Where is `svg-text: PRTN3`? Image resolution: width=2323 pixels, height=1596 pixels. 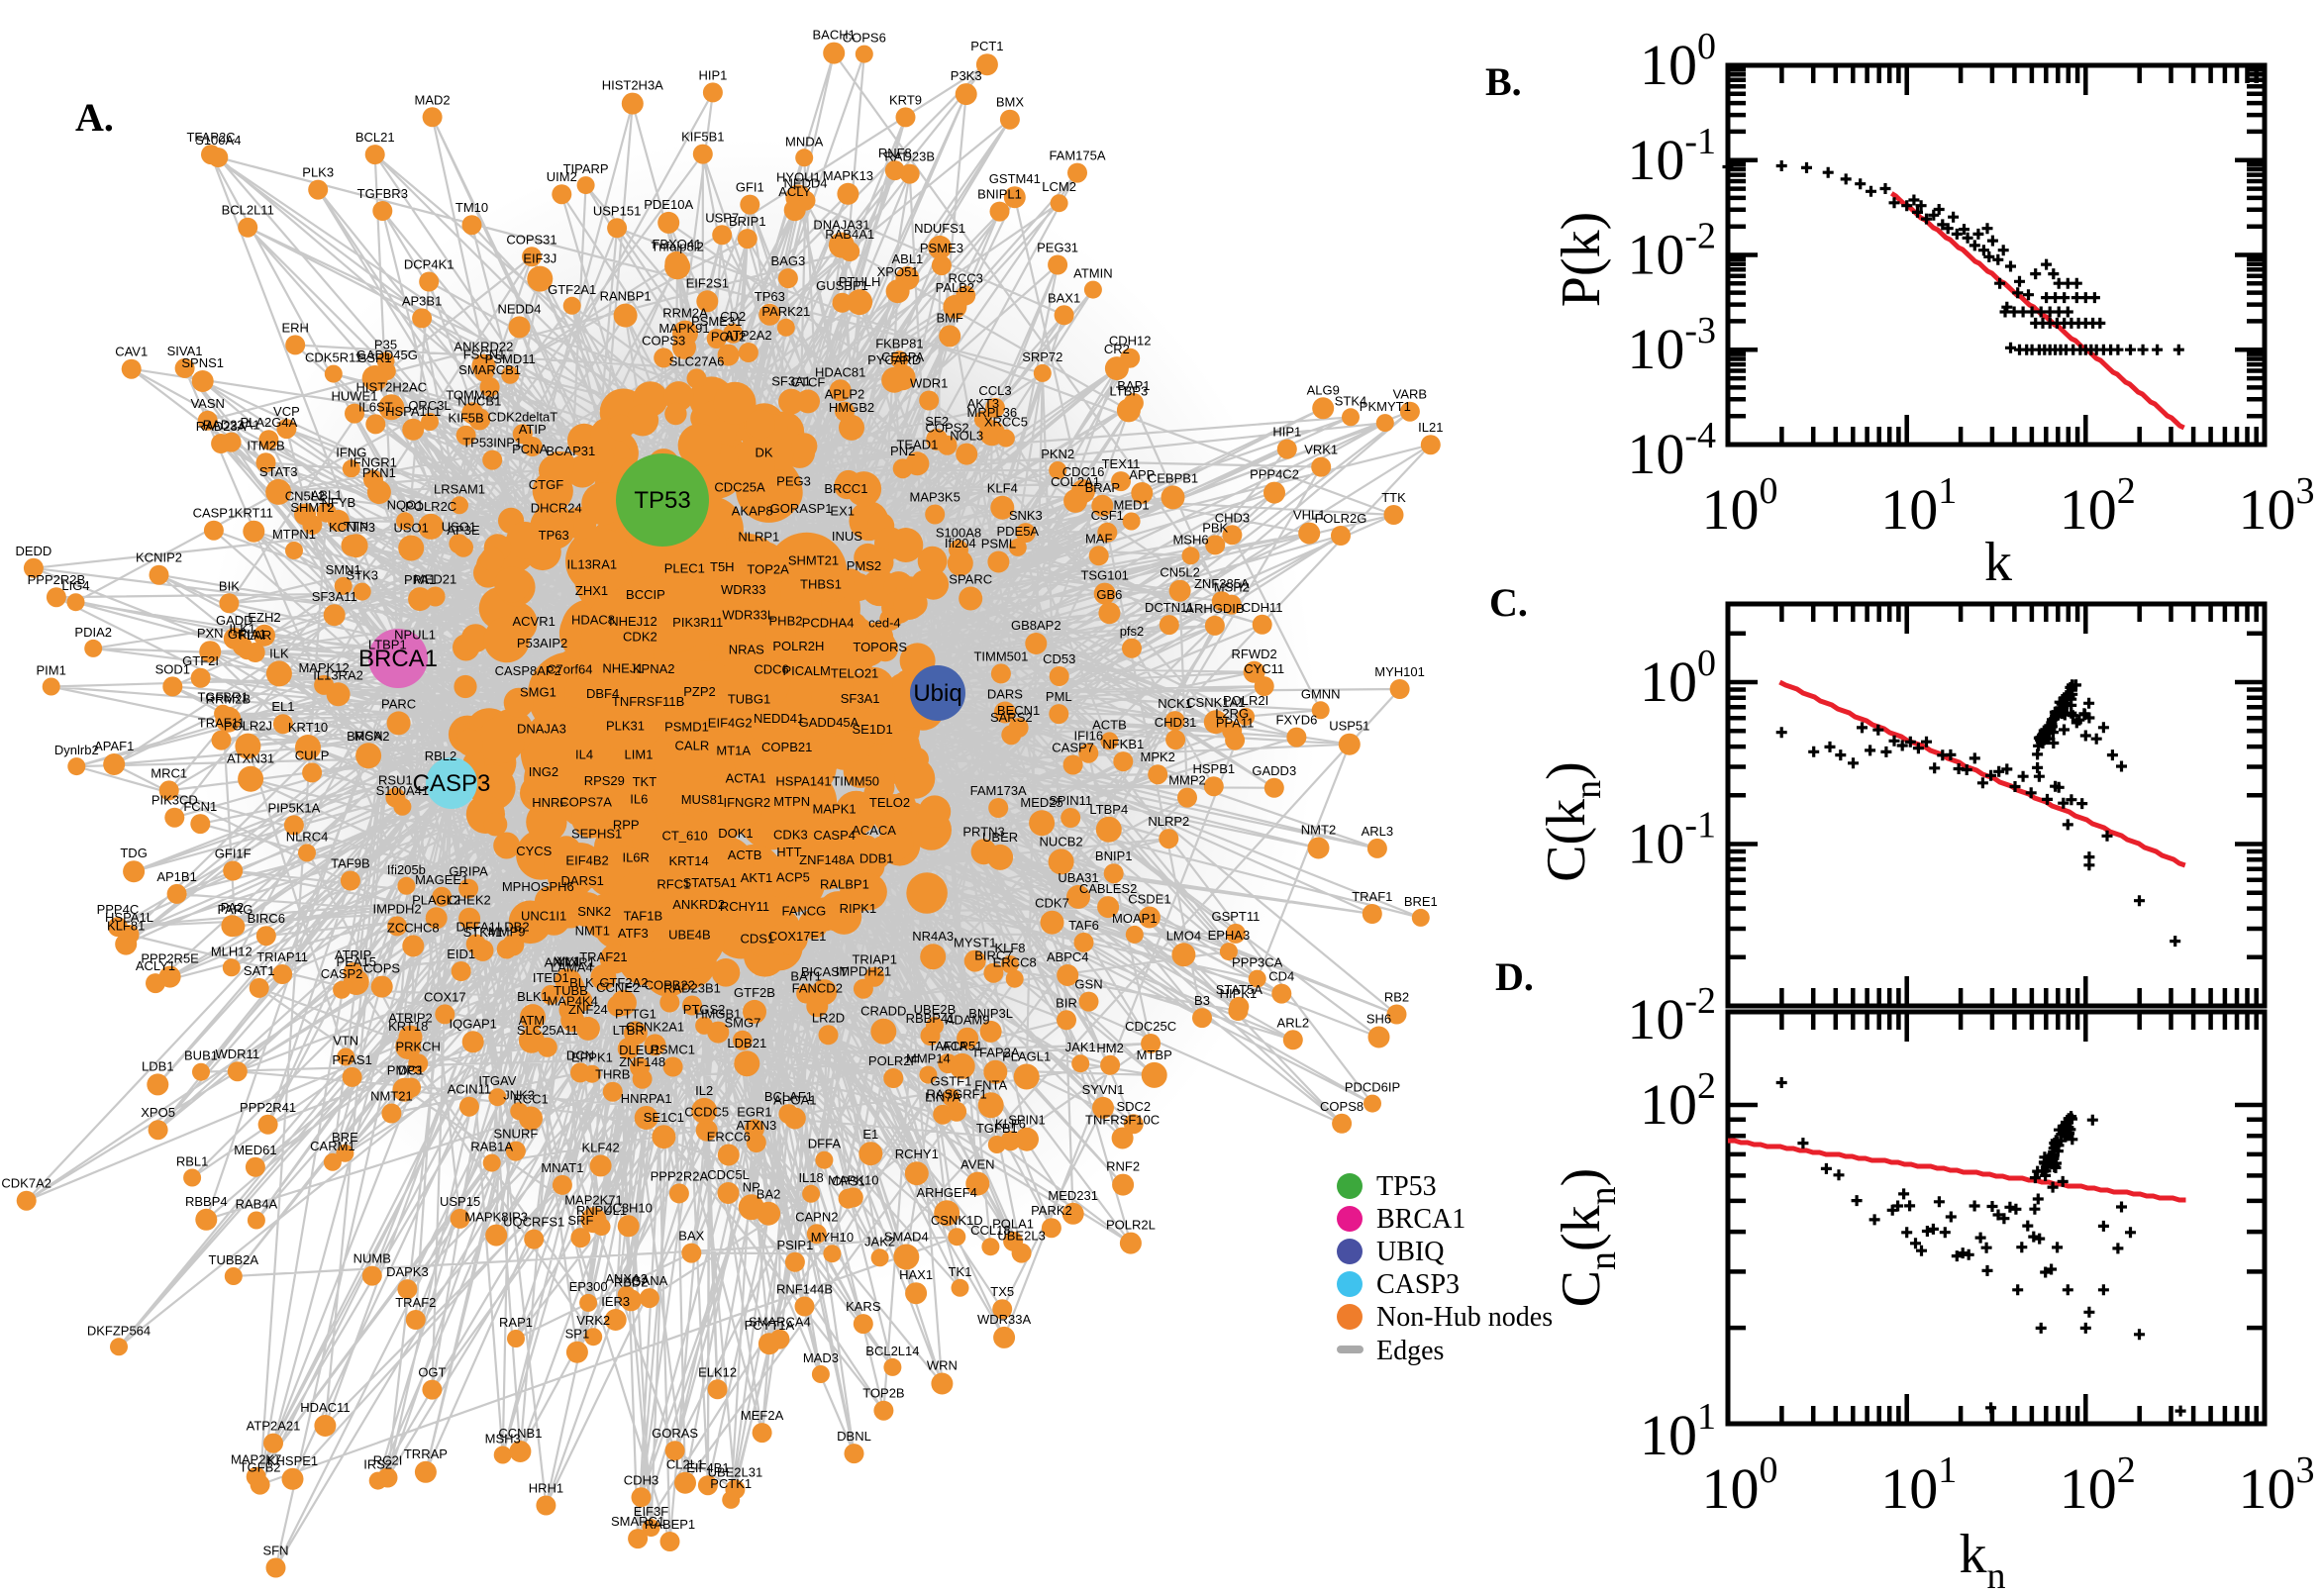
svg-text: PRTN3 is located at coordinates (983, 831).